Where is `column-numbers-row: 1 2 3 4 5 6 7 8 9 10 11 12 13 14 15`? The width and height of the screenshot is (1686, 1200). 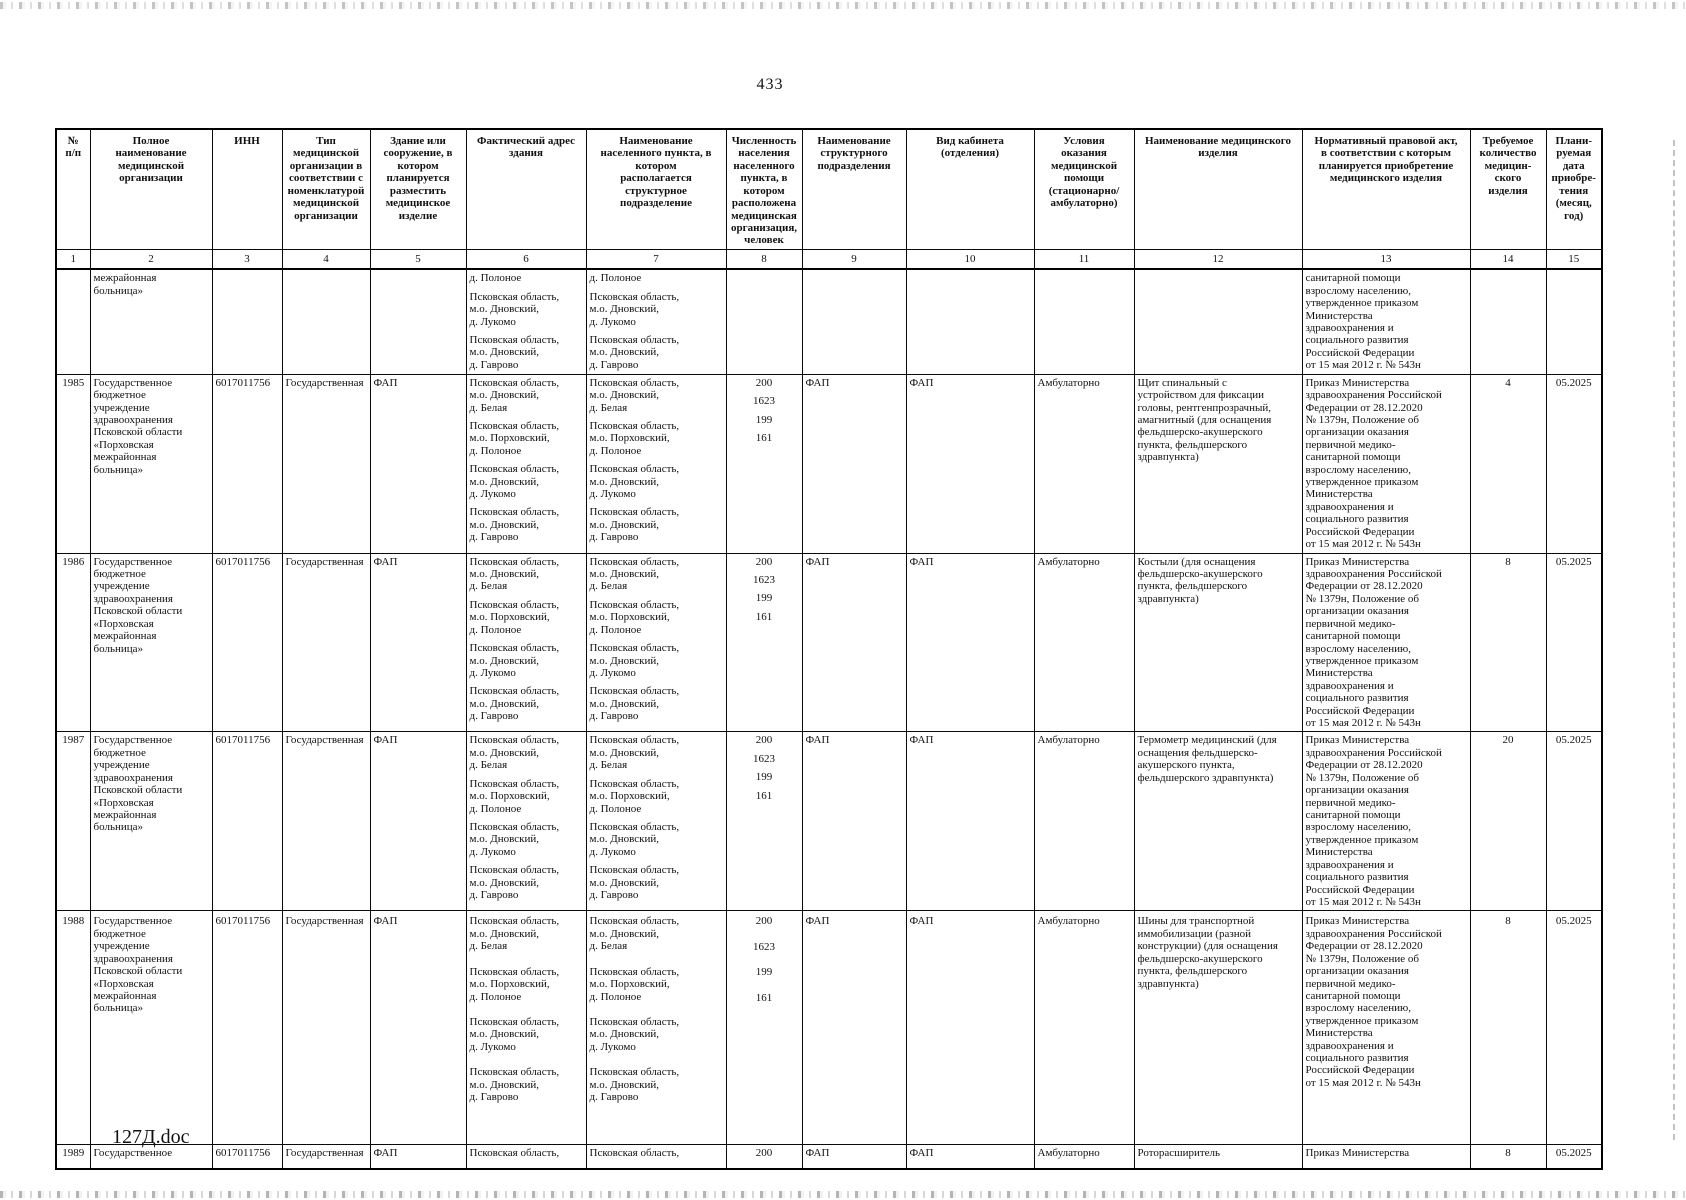 column-numbers-row: 1 2 3 4 5 6 7 8 9 10 11 12 13 14 15 is located at coordinates (829, 259).